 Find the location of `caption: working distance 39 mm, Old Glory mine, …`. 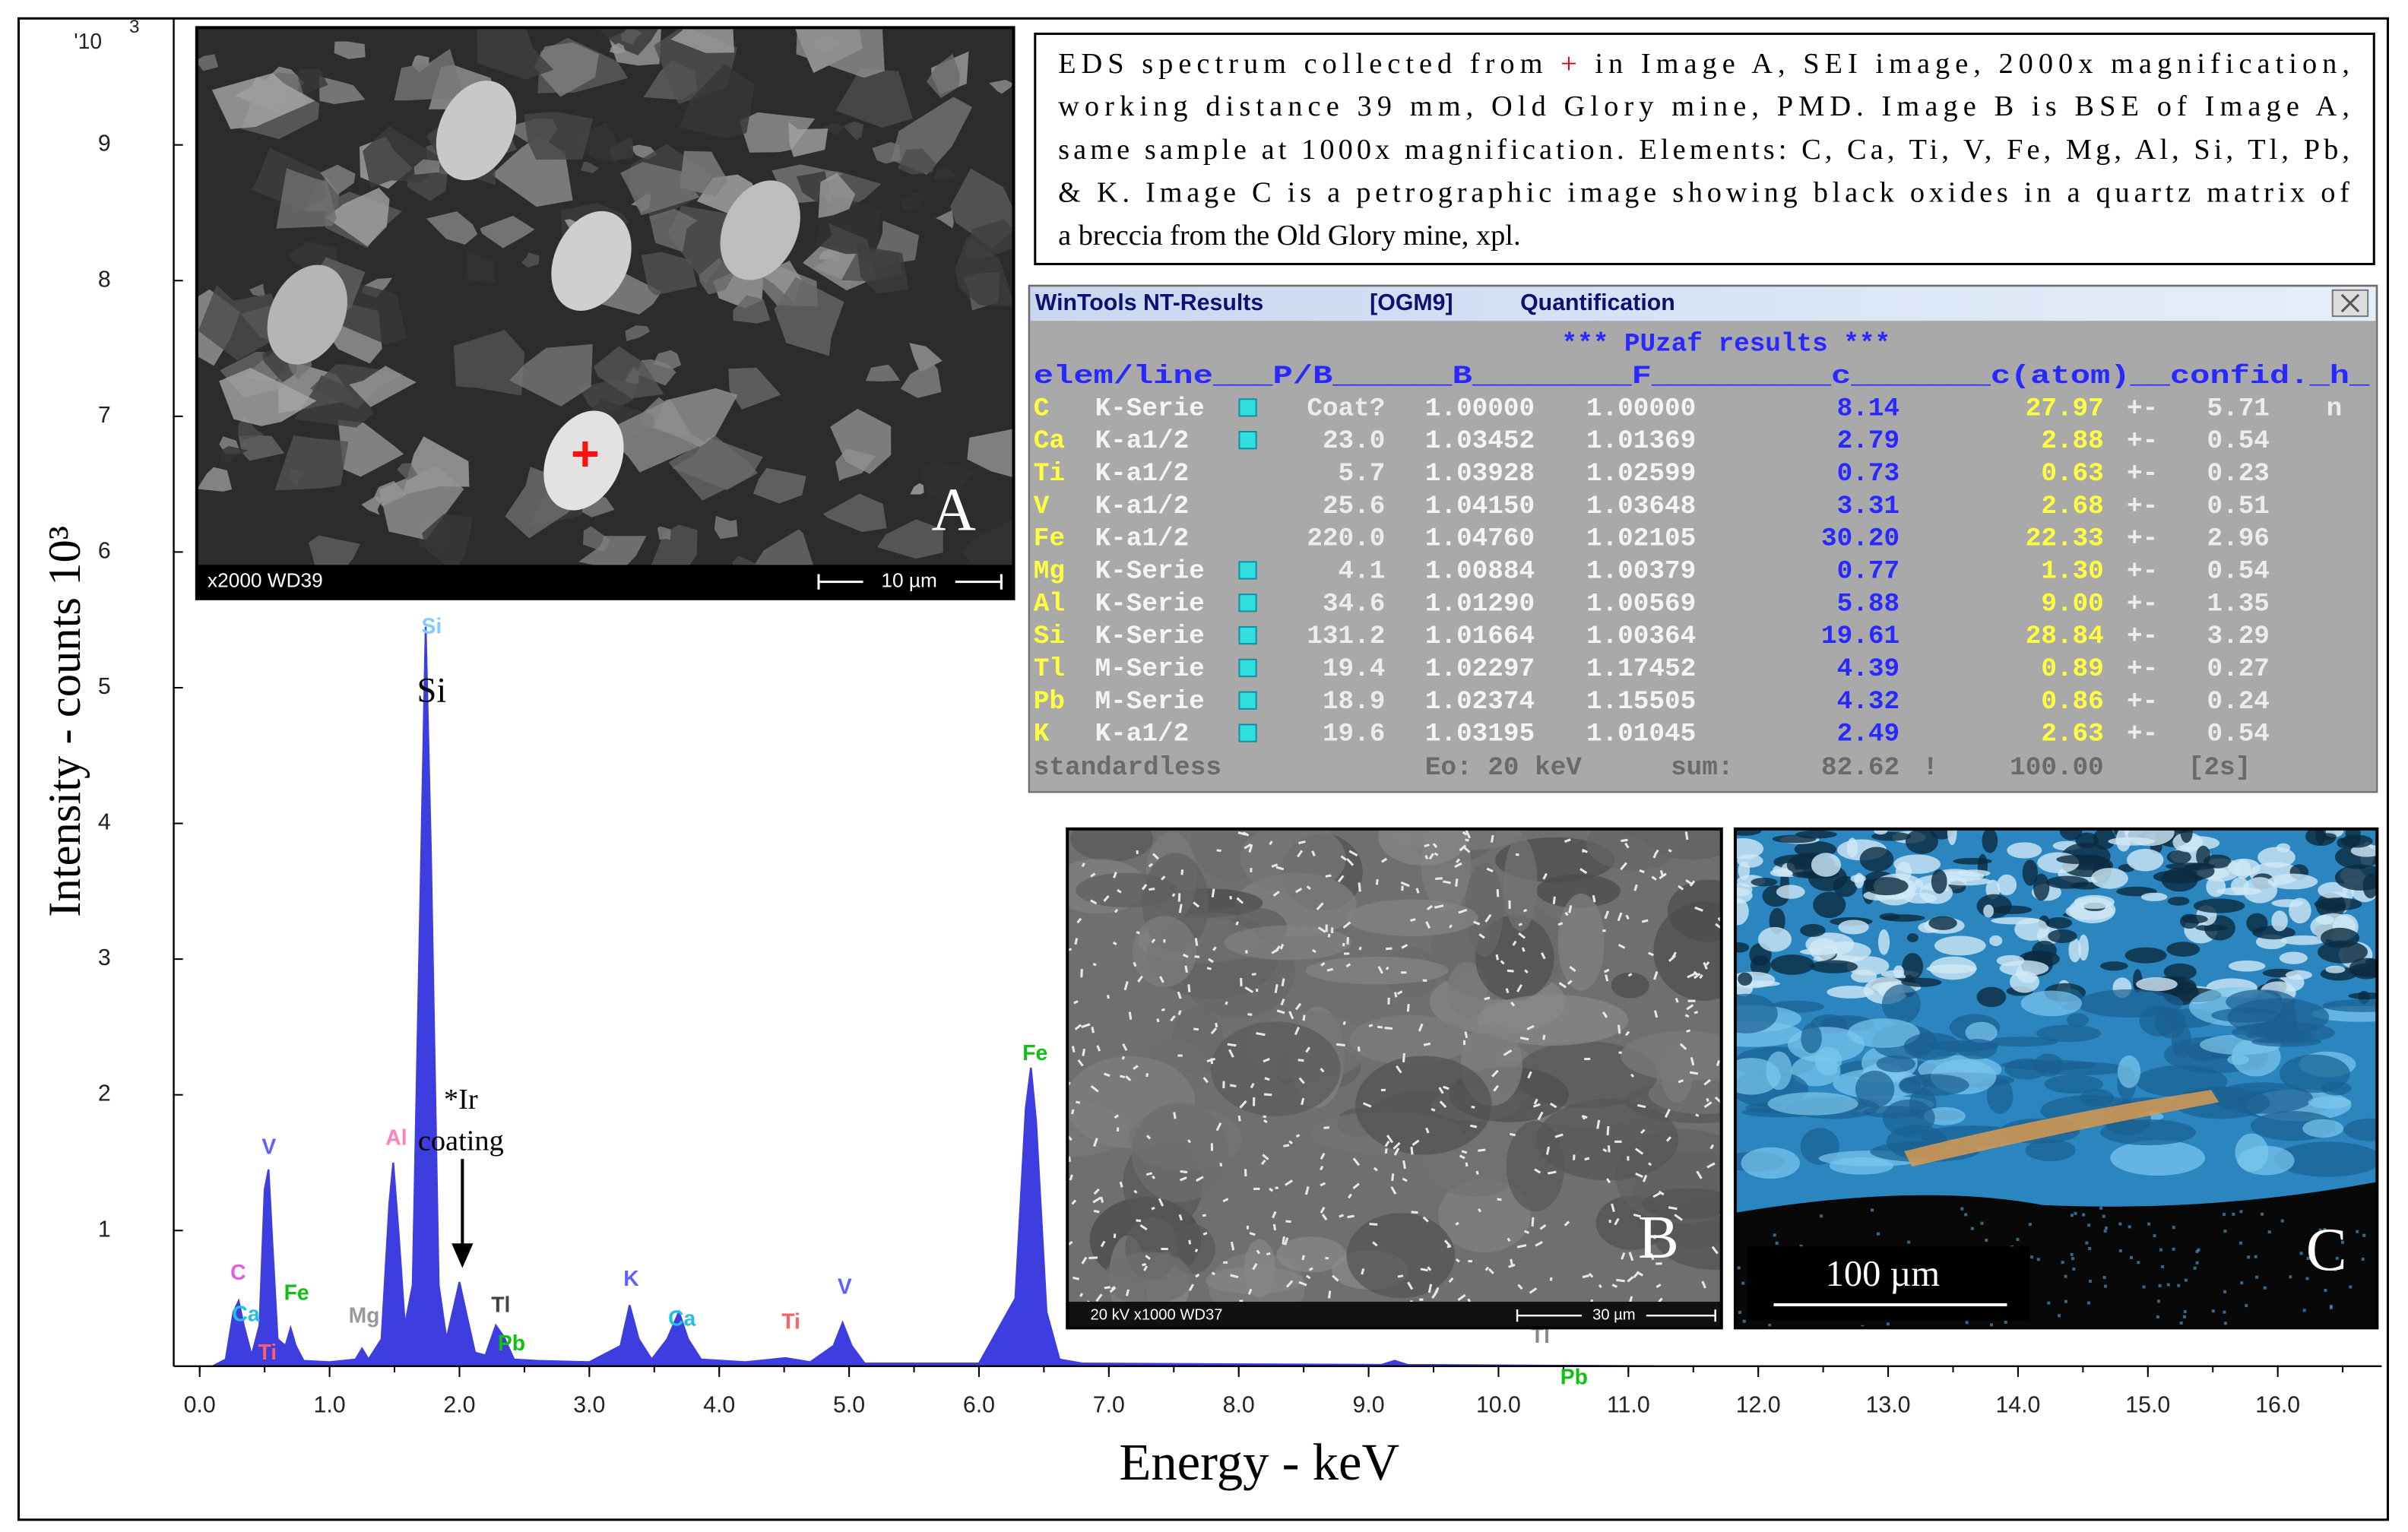

caption: working distance 39 mm, Old Glory mine, … is located at coordinates (1703, 171).